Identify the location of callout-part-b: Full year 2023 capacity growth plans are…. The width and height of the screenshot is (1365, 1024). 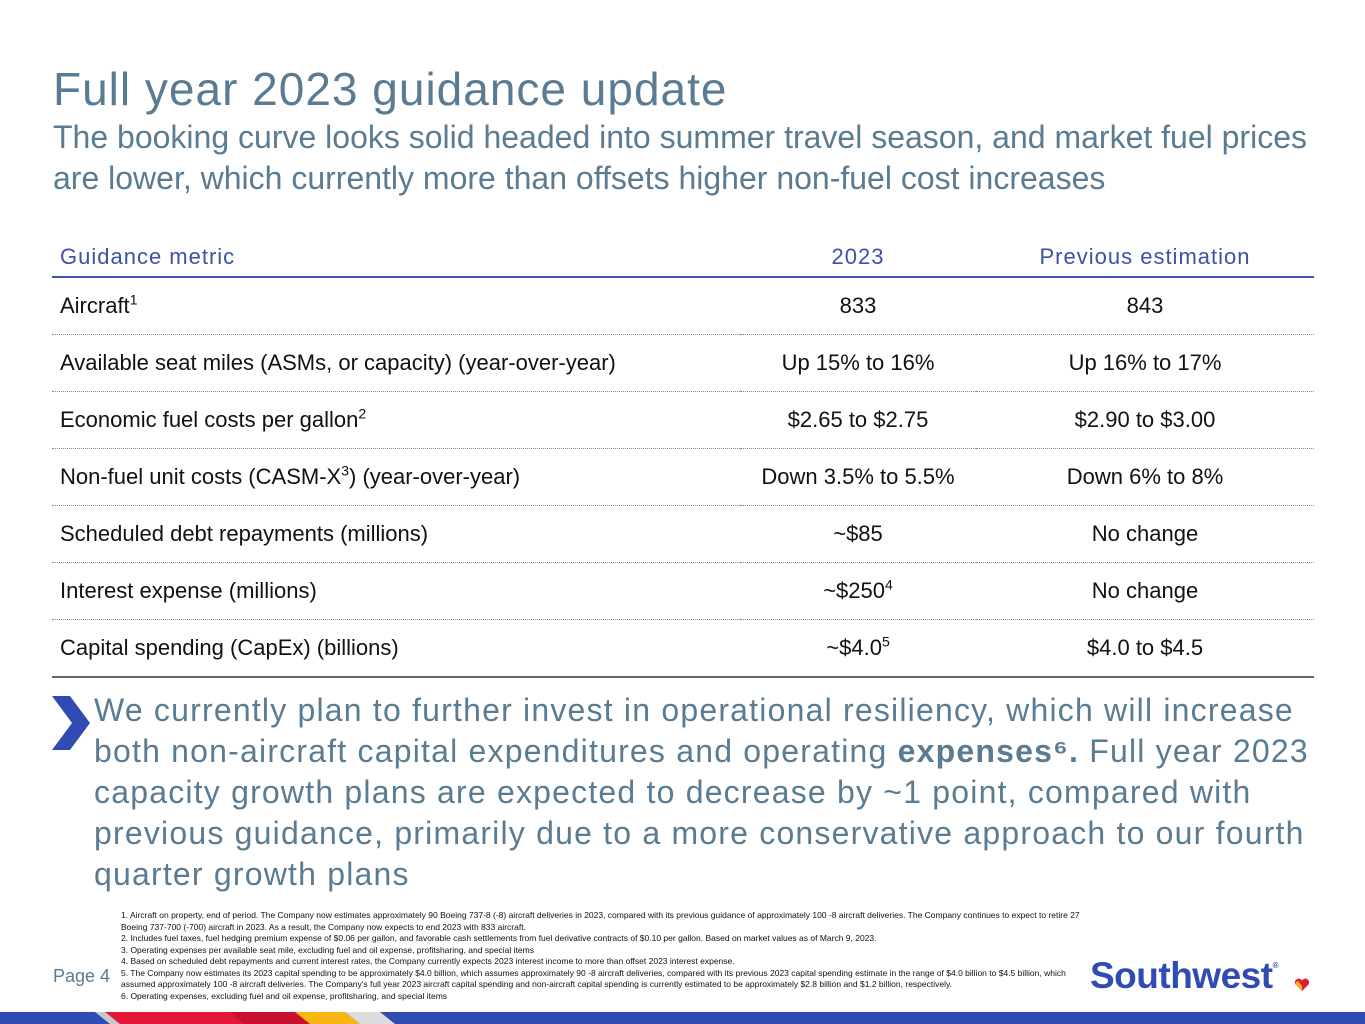
(701, 812).